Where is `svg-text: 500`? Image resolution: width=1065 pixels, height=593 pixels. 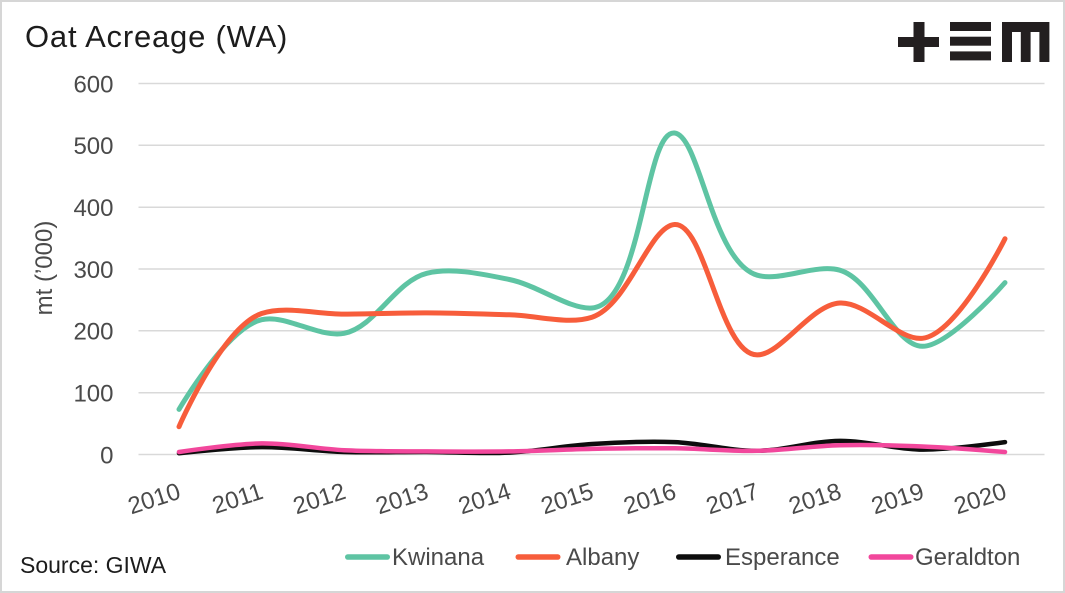
svg-text: 500 is located at coordinates (93, 146).